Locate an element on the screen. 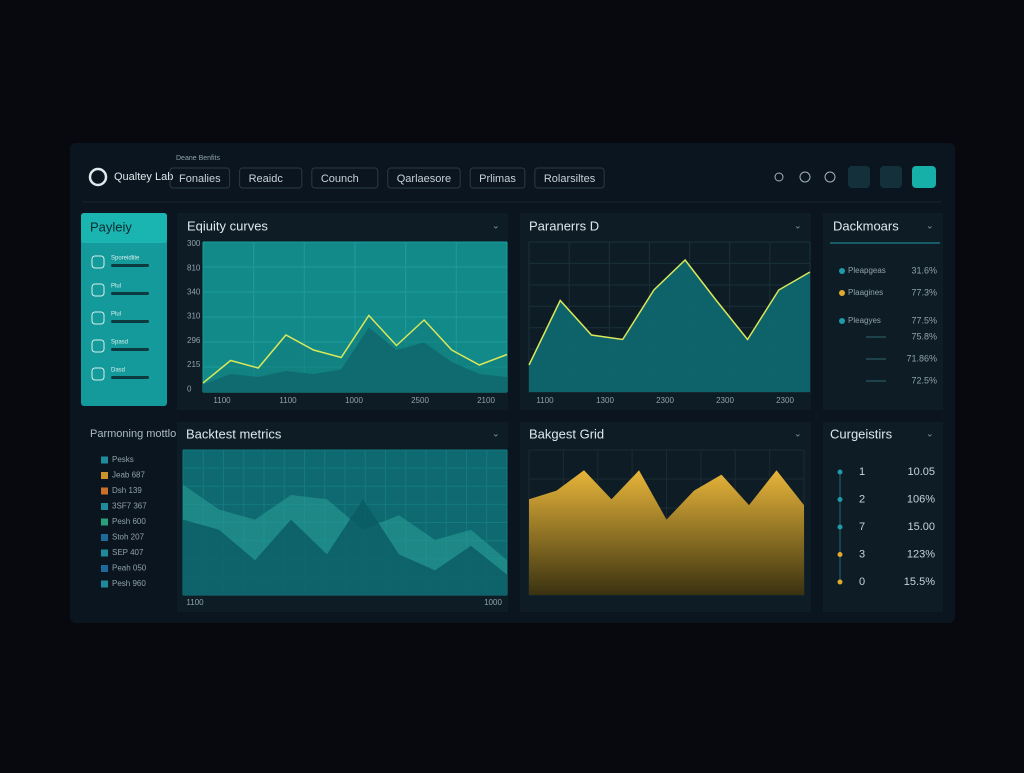  bookmark-value: 77.3% is located at coordinates (924, 292).